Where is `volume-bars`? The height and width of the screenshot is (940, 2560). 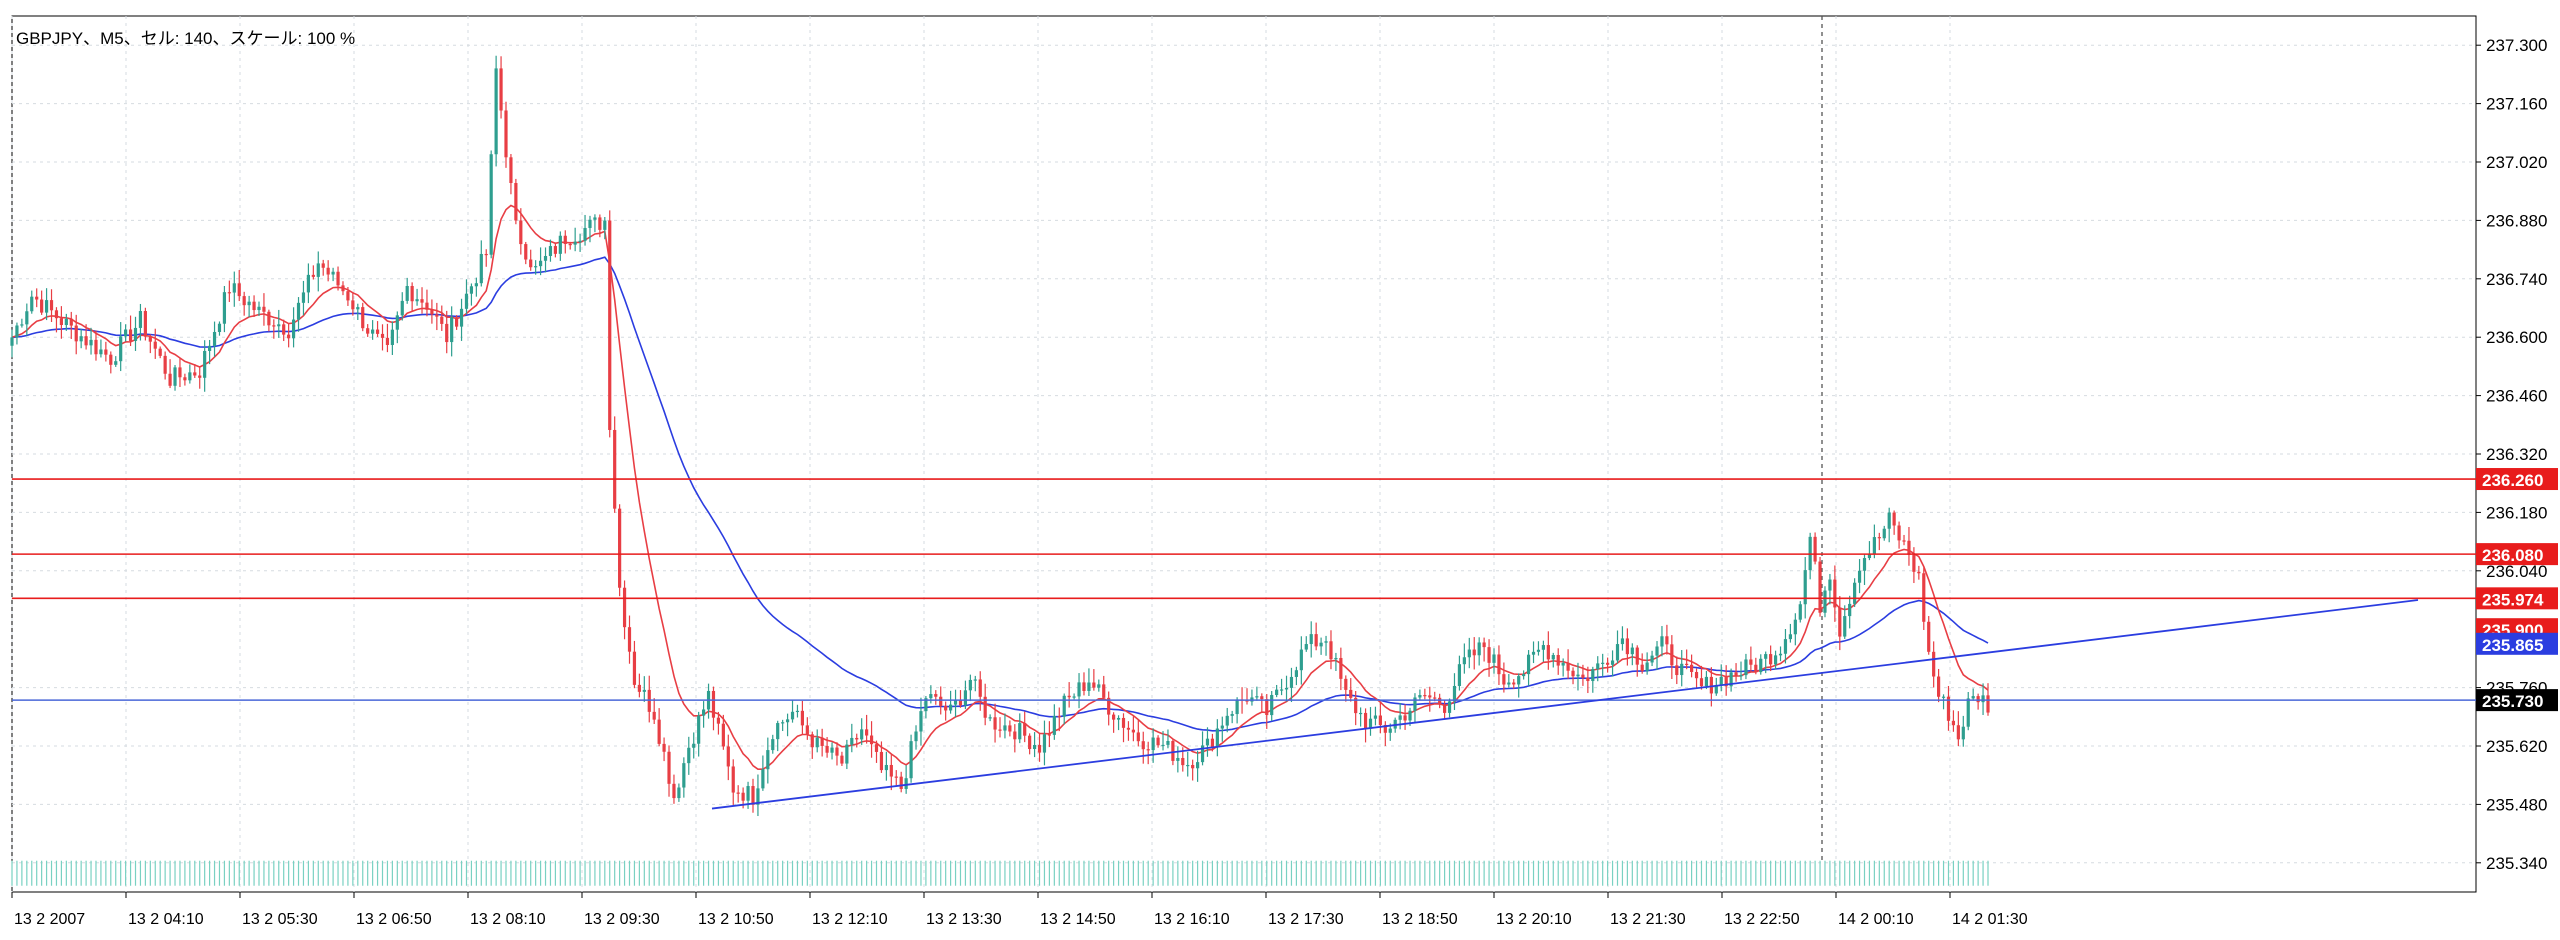 volume-bars is located at coordinates (1000, 873).